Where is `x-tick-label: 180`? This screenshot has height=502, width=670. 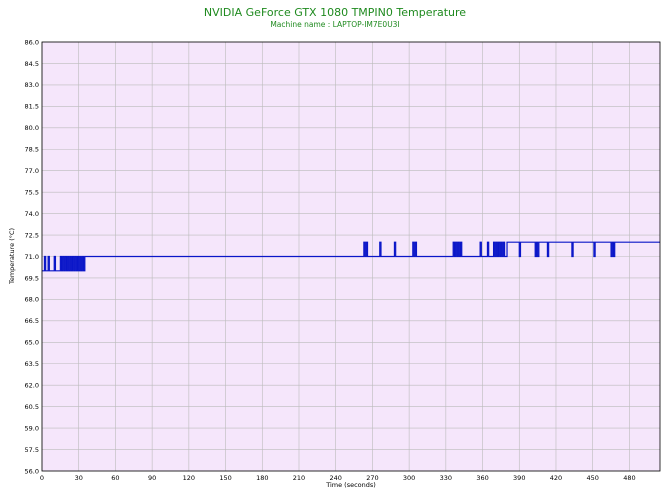 x-tick-label: 180 is located at coordinates (262, 478).